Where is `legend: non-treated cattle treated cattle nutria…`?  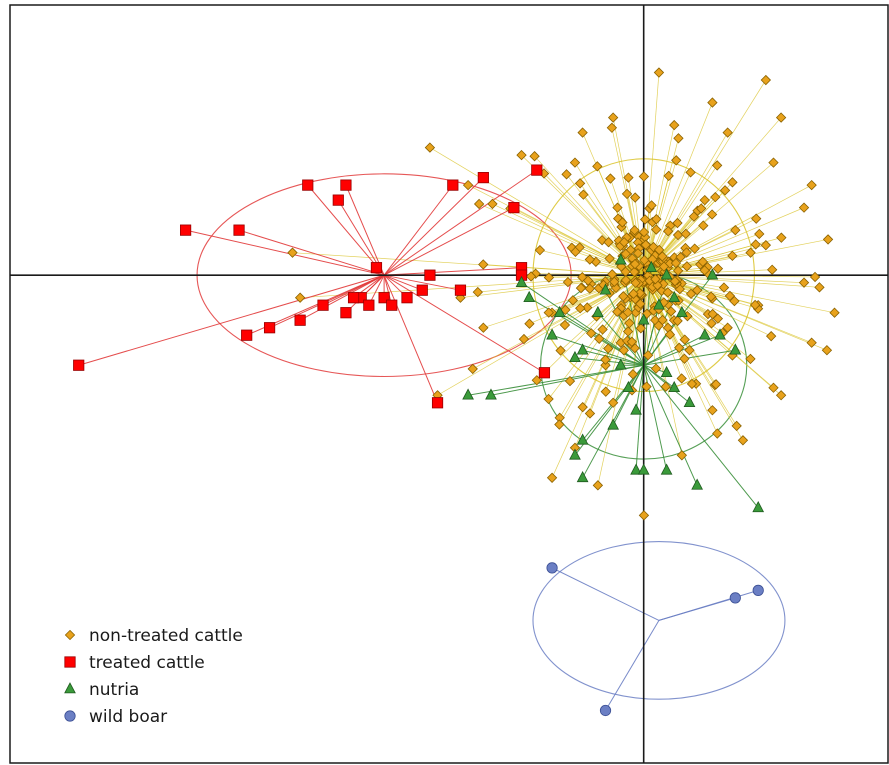
legend: non-treated cattle treated cattle nutria… is located at coordinates (153, 676).